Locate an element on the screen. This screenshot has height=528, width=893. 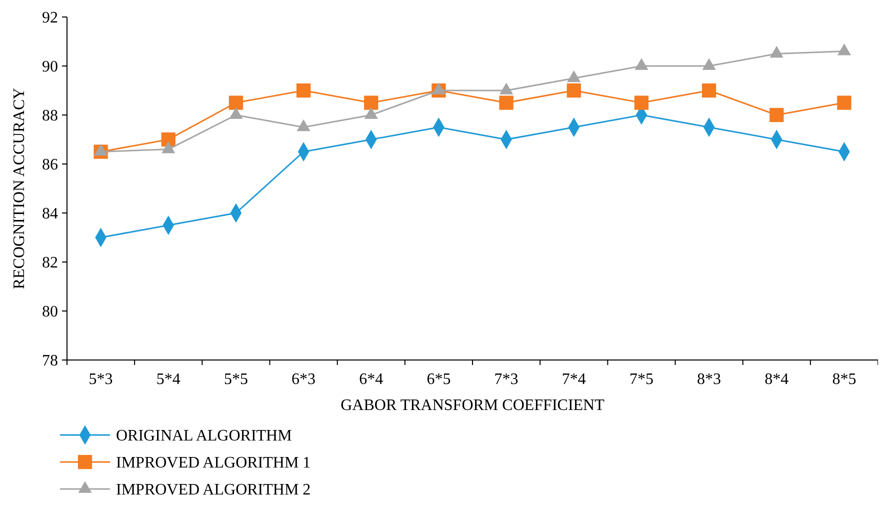
x-tick-label: 6*3 is located at coordinates (304, 379).